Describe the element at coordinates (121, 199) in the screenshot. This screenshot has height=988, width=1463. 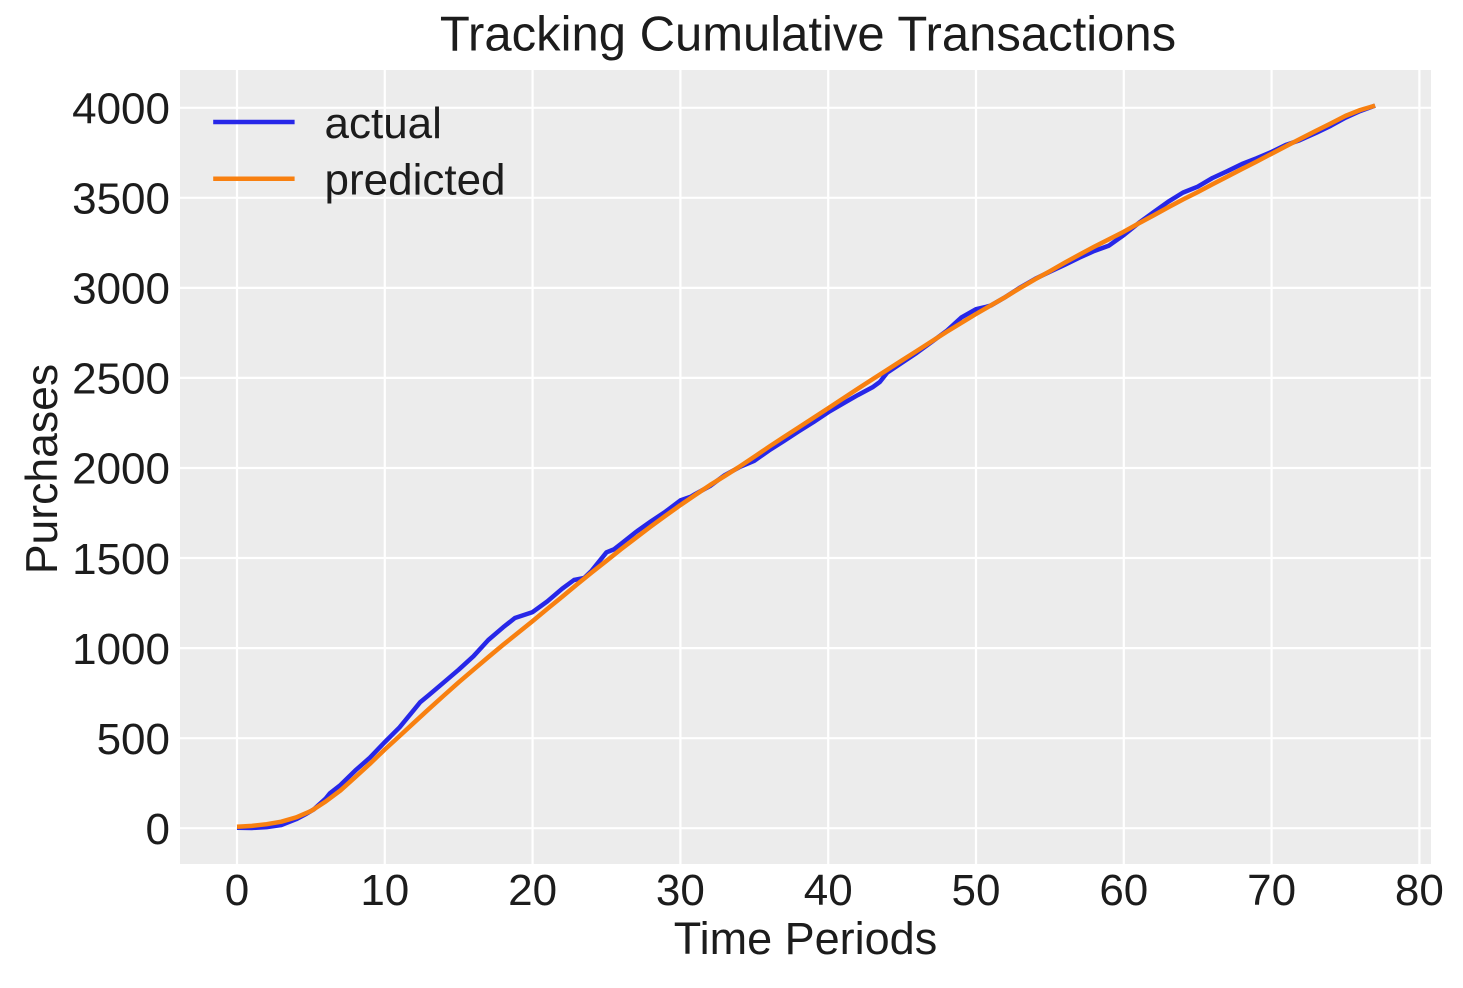
I see `svg-text: 3500` at that location.